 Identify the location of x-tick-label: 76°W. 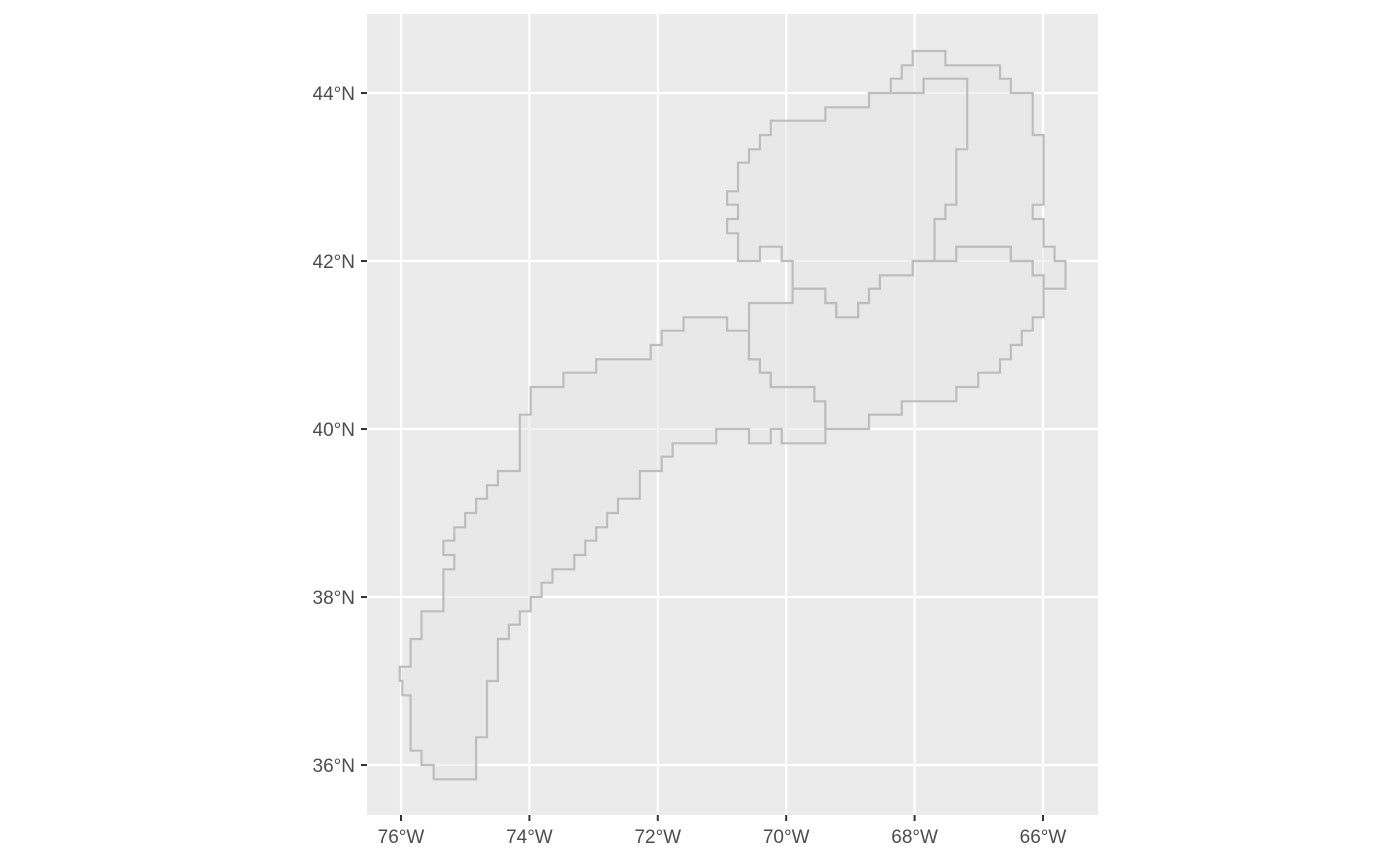
(401, 837).